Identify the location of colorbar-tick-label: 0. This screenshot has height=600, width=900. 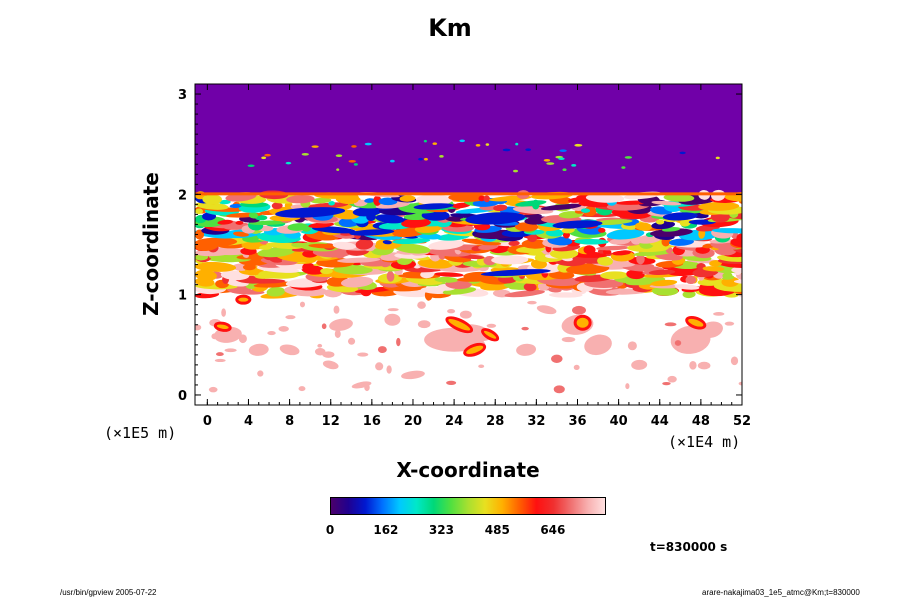
(330, 530).